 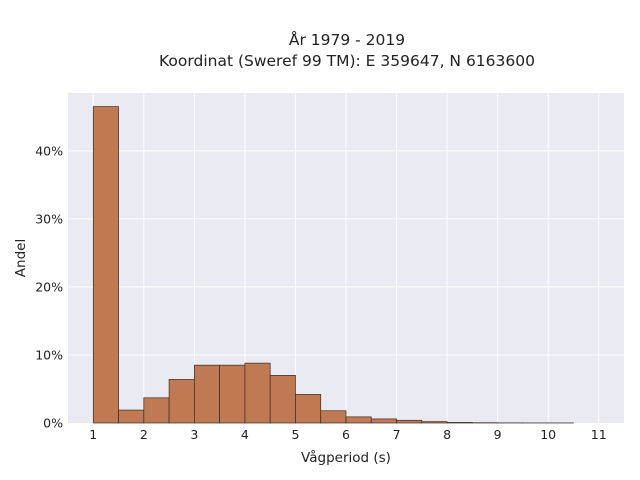 I want to click on y-axis-label: Andel, so click(x=21, y=258).